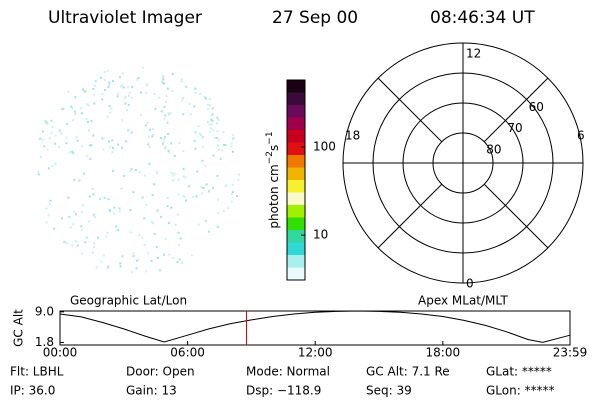  Describe the element at coordinates (493, 149) in the screenshot. I see `lat-label: 80` at that location.